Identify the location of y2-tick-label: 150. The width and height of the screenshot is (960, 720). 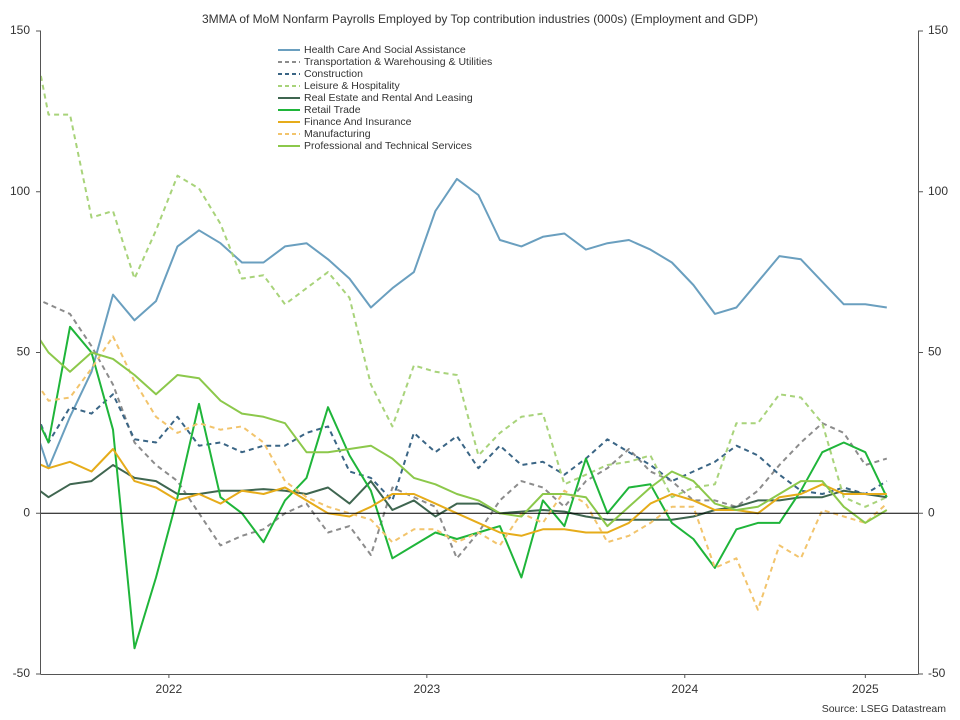
(938, 30).